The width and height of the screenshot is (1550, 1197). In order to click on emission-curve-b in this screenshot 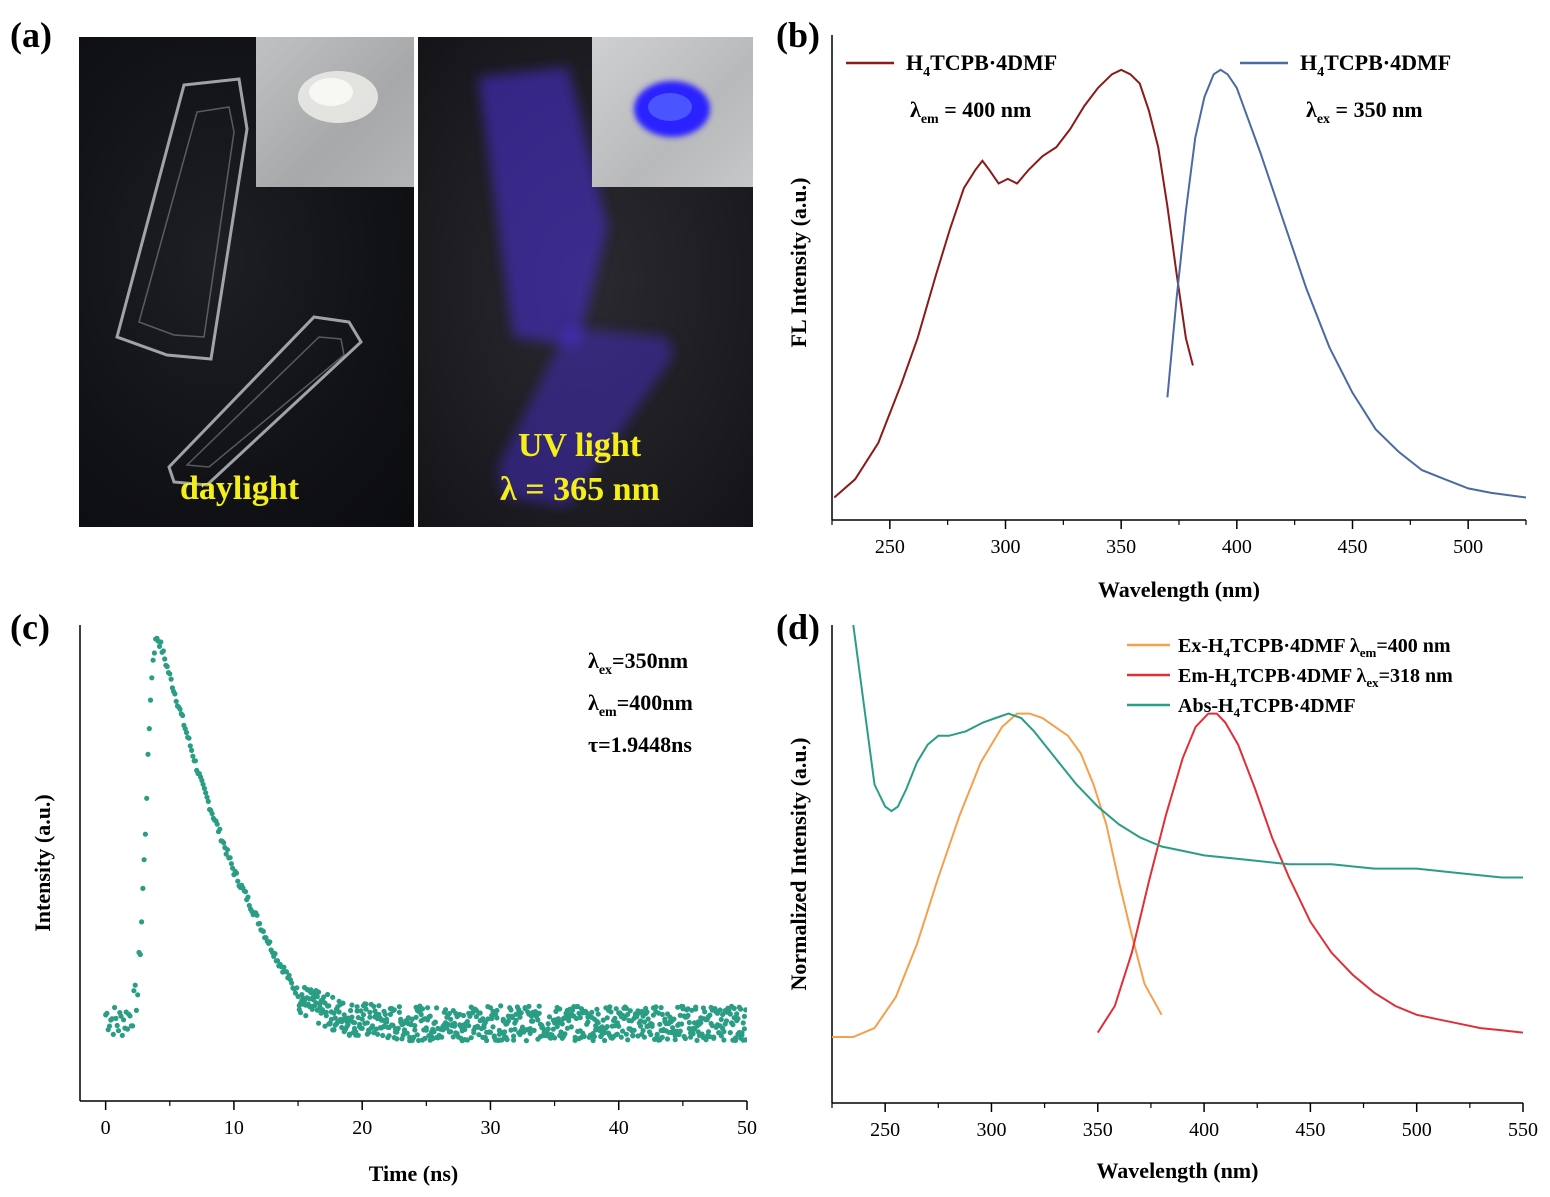, I will do `click(1346, 283)`.